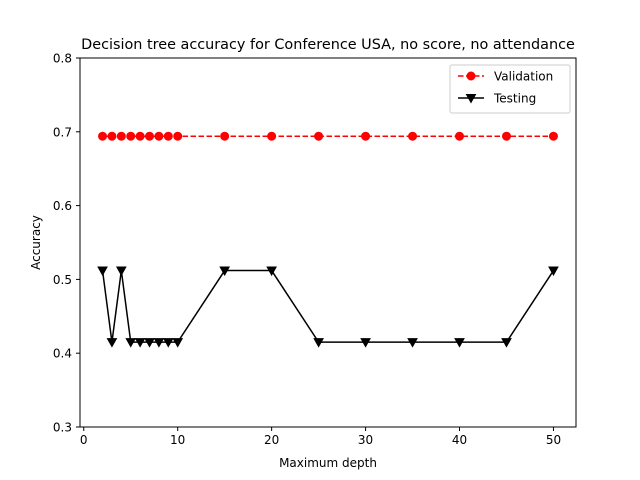 The height and width of the screenshot is (480, 640). I want to click on y-tick-label: 0.8, so click(62, 59).